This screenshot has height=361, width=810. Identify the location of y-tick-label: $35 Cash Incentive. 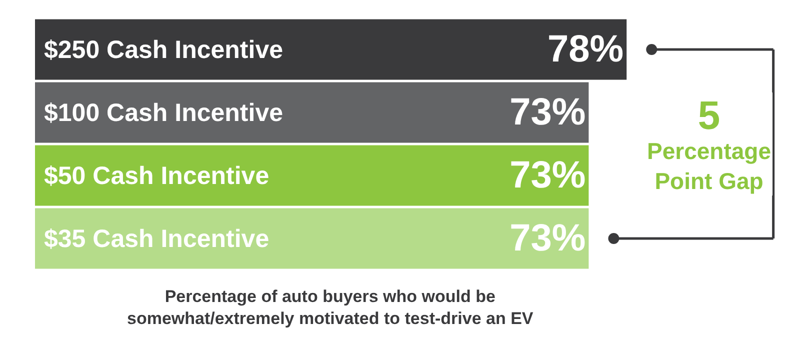
(157, 239).